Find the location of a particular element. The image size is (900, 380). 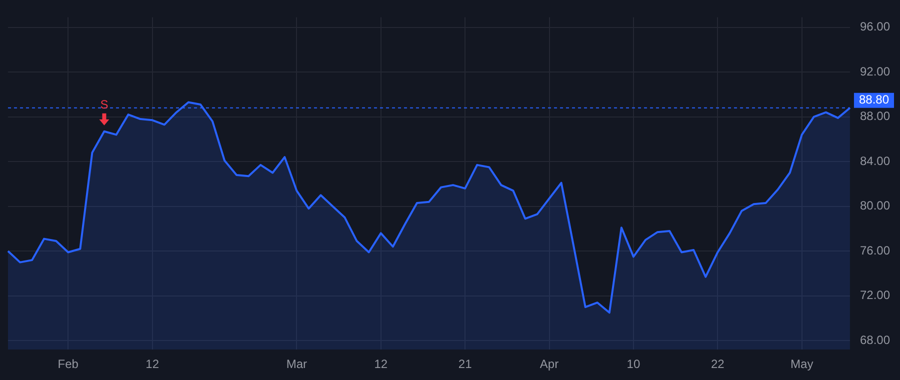

y-tick-label: 72.00 is located at coordinates (875, 295).